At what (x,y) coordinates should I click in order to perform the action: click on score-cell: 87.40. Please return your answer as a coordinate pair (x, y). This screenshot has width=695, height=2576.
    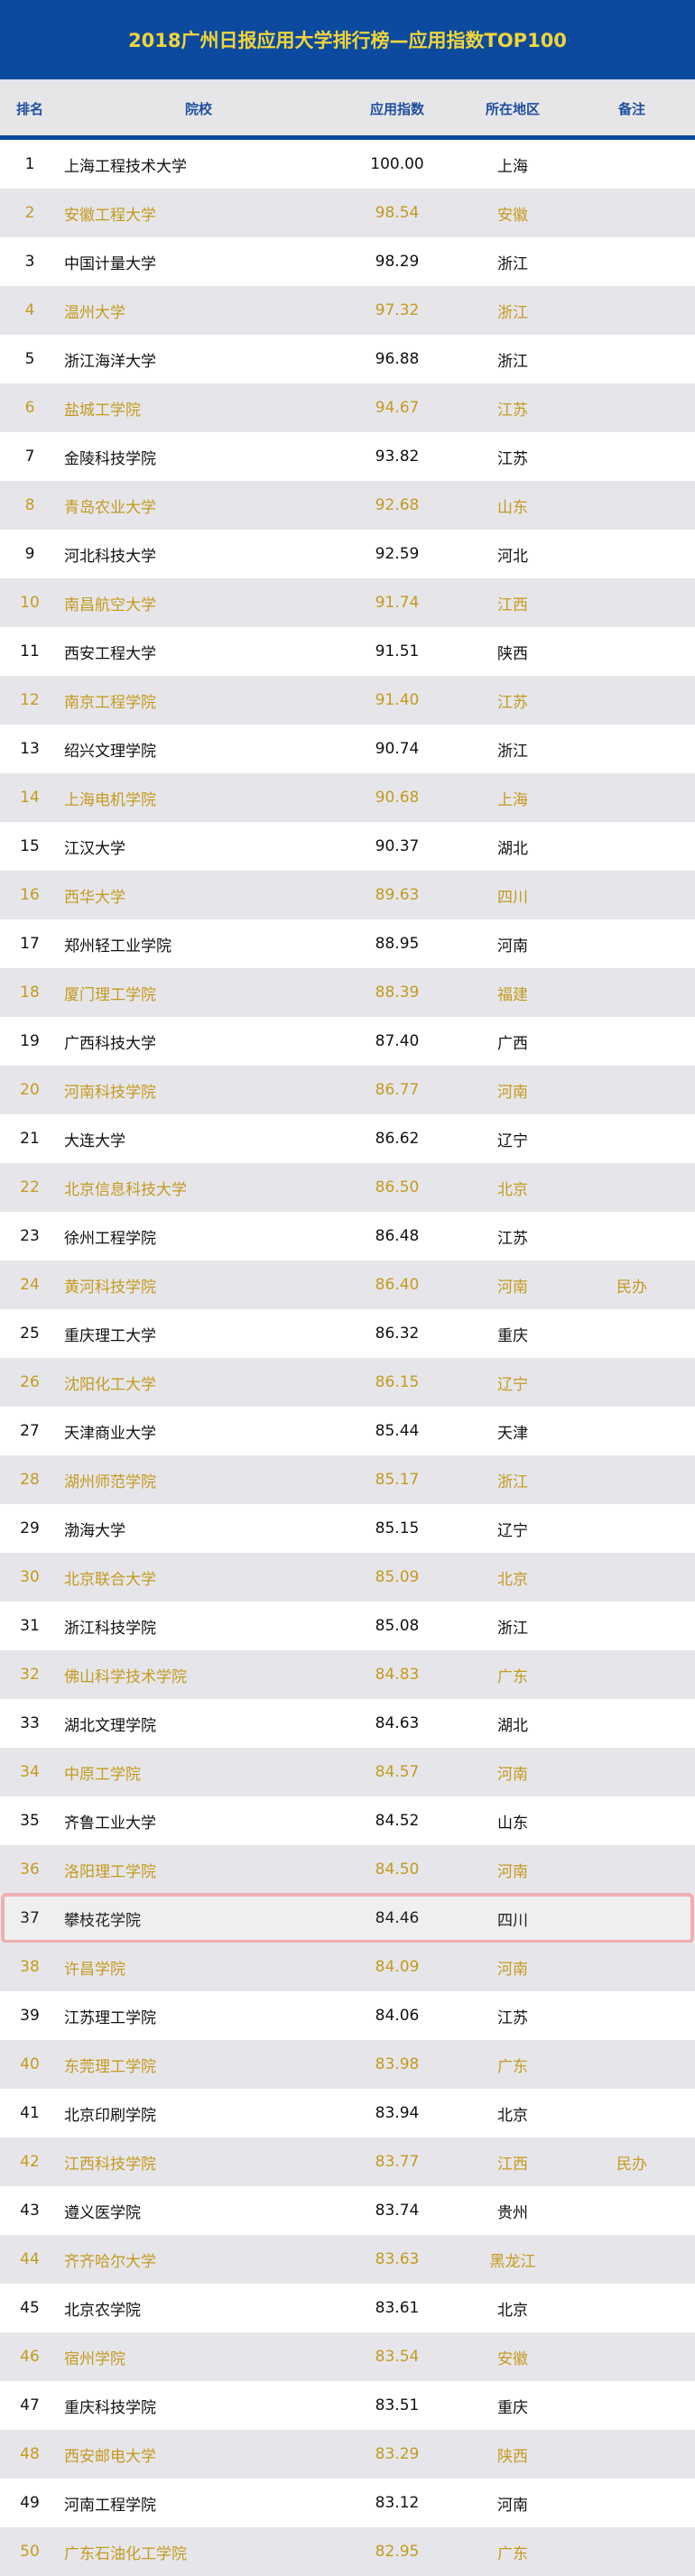
    Looking at the image, I should click on (397, 1041).